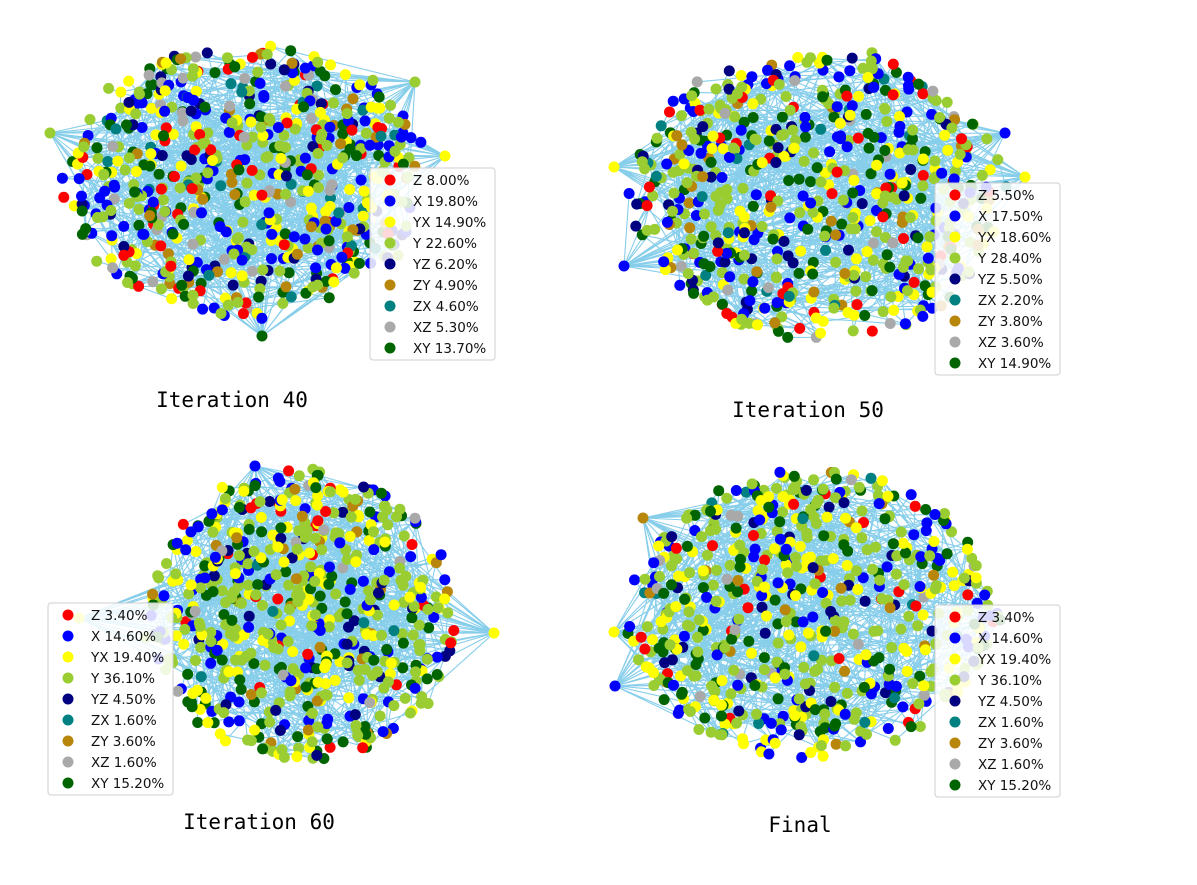 The image size is (1197, 885). Describe the element at coordinates (445, 202) in the screenshot. I see `legend-label-x: X 19.80%` at that location.